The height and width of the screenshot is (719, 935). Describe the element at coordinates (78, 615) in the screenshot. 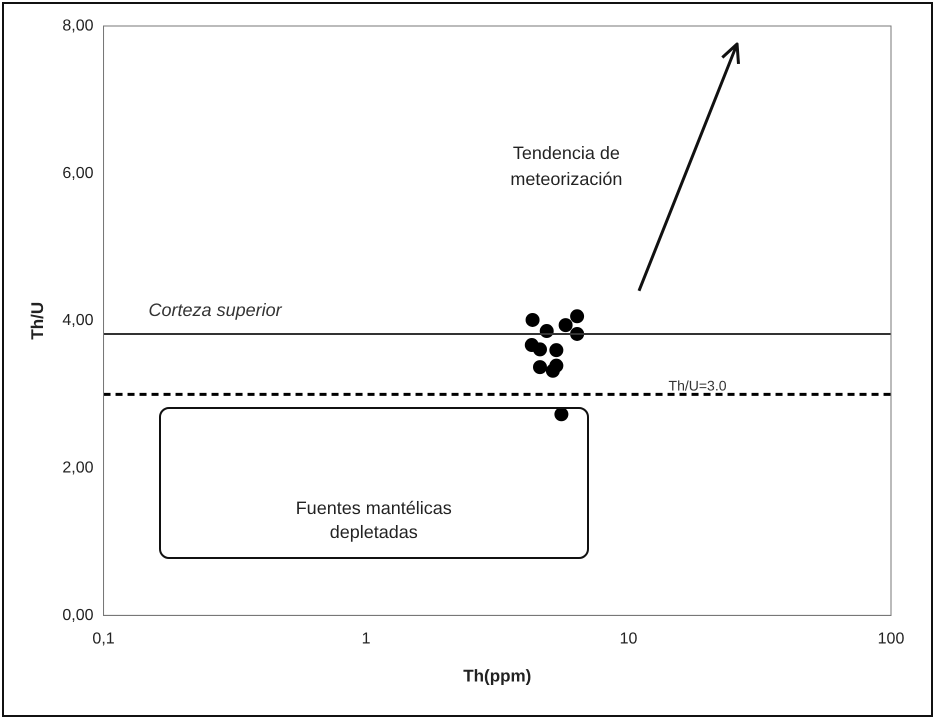

I see `y-tick-label: 0,00` at that location.